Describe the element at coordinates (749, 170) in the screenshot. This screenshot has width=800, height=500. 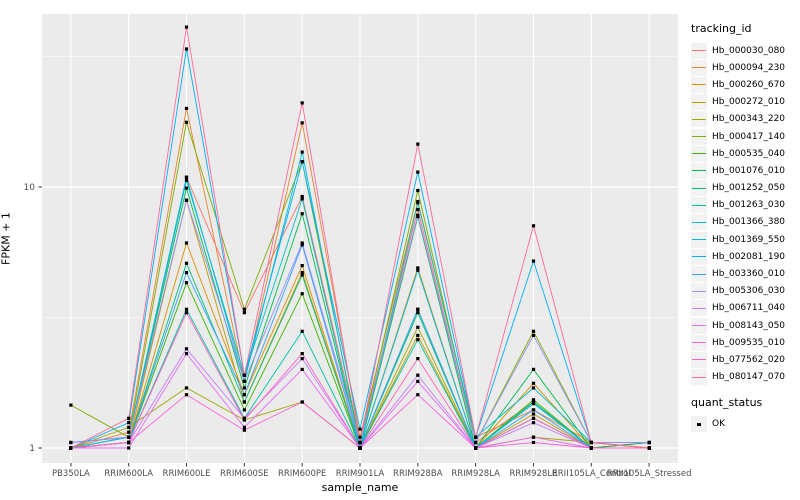
I see `legend-label: Hb_001076_010` at that location.